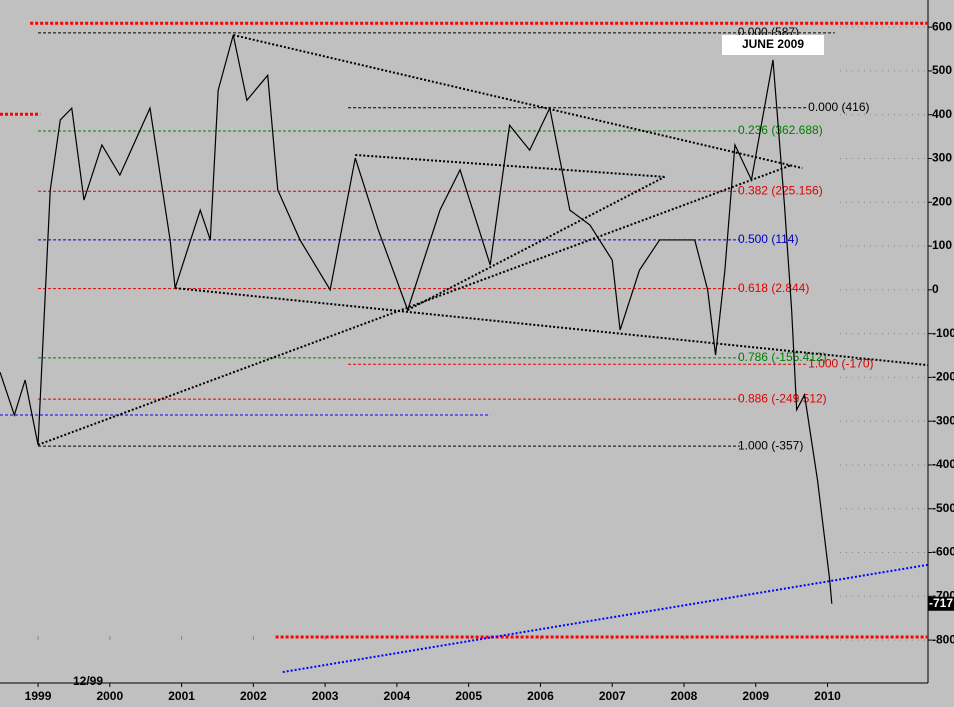 The image size is (954, 707). Describe the element at coordinates (397, 696) in the screenshot. I see `x-tick-label: 2004` at that location.